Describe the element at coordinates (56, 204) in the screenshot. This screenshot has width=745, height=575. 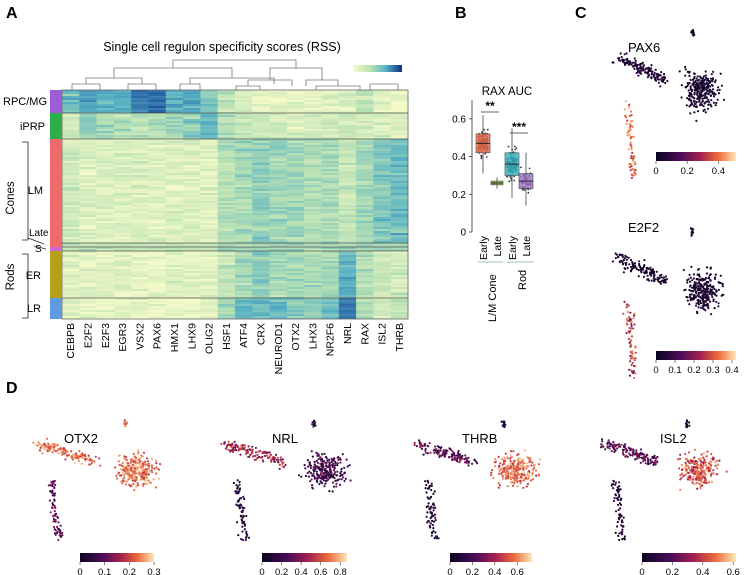
I see `row-color-bars` at that location.